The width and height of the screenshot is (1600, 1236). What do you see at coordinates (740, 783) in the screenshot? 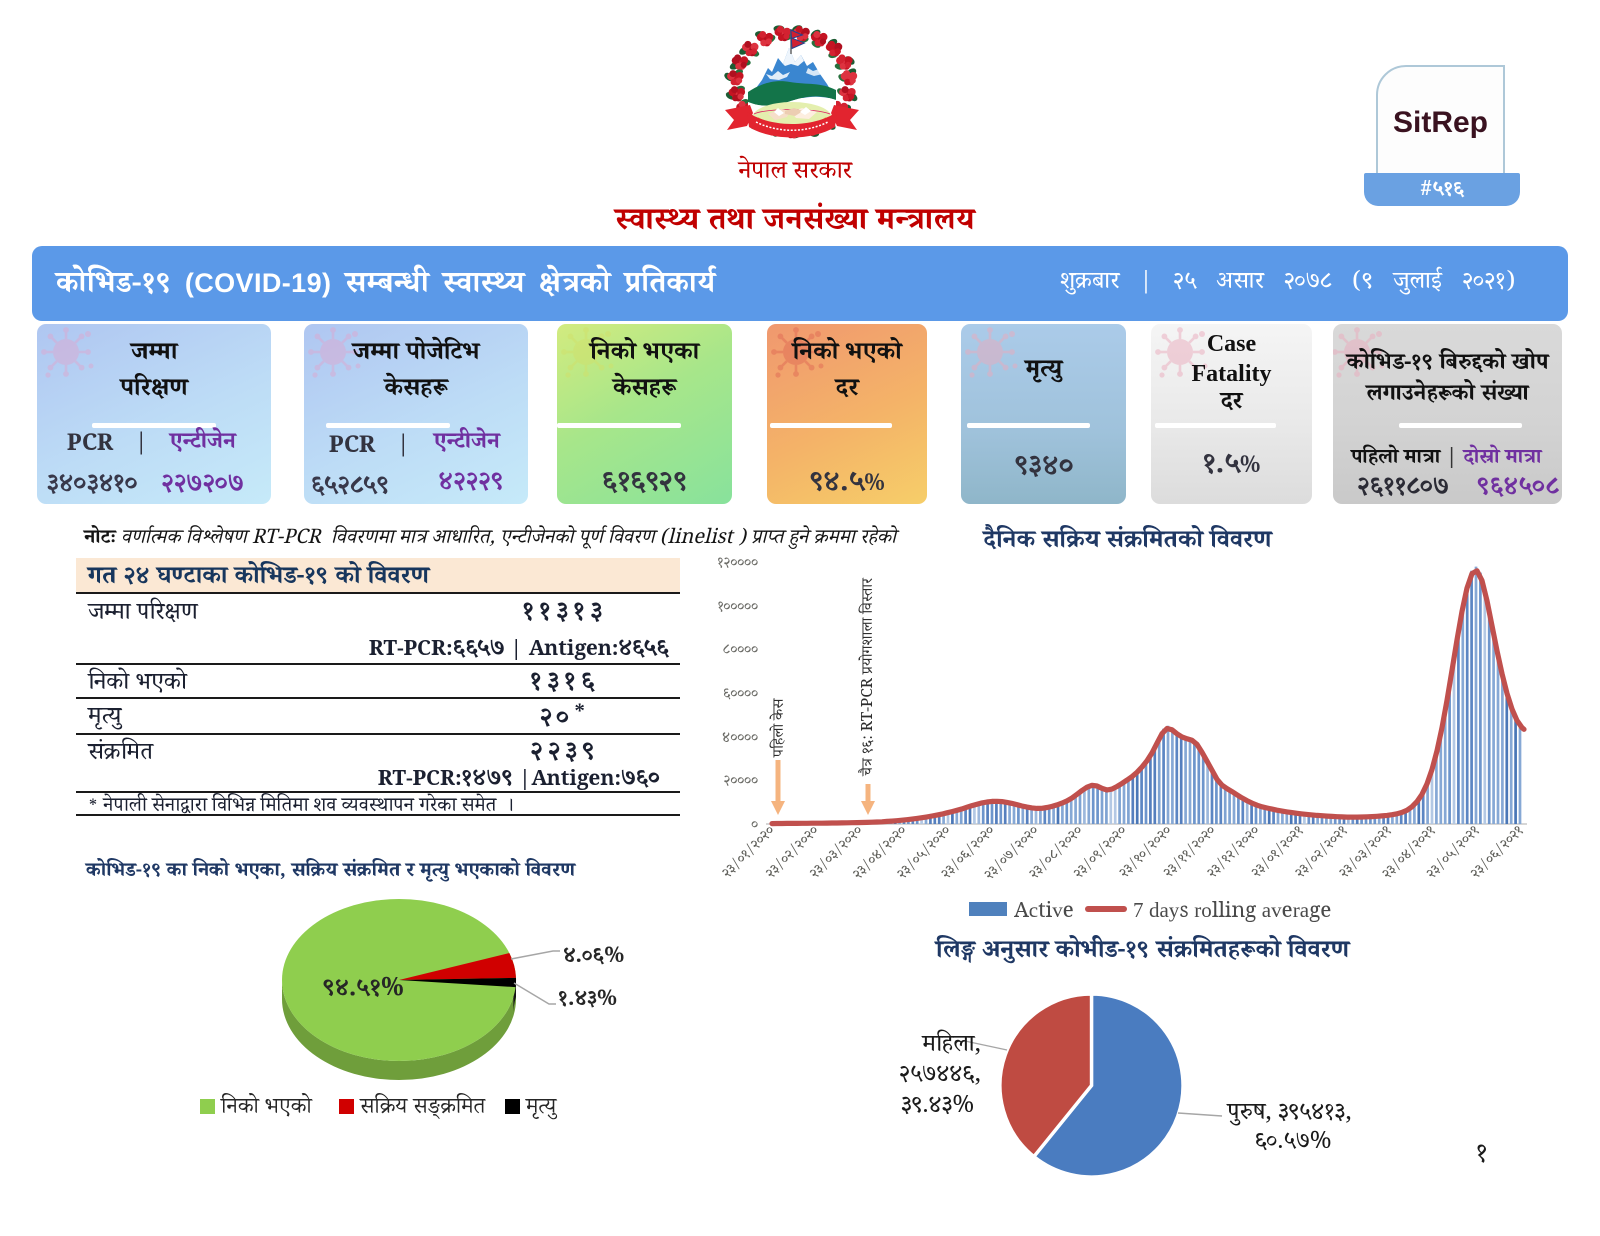
I see `svg-text: २००००` at bounding box center [740, 783].